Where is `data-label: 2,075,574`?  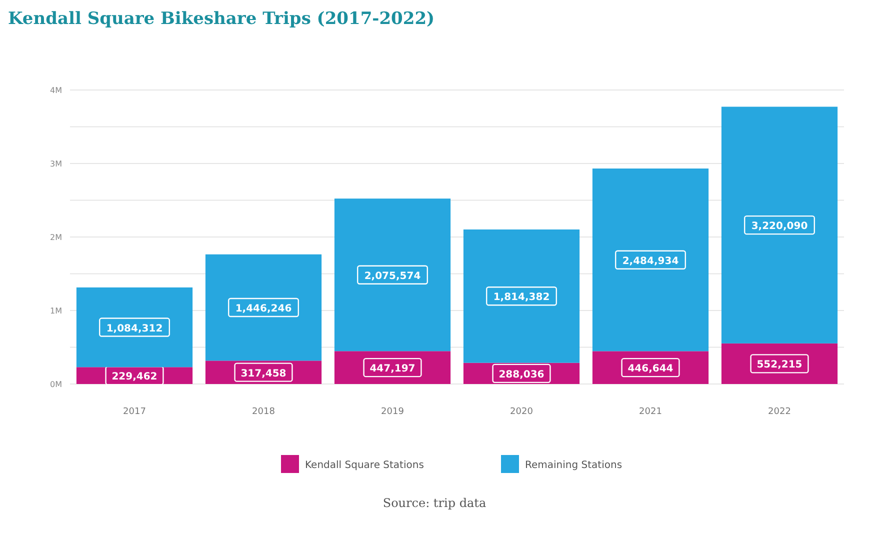
data-label: 2,075,574 is located at coordinates (392, 276).